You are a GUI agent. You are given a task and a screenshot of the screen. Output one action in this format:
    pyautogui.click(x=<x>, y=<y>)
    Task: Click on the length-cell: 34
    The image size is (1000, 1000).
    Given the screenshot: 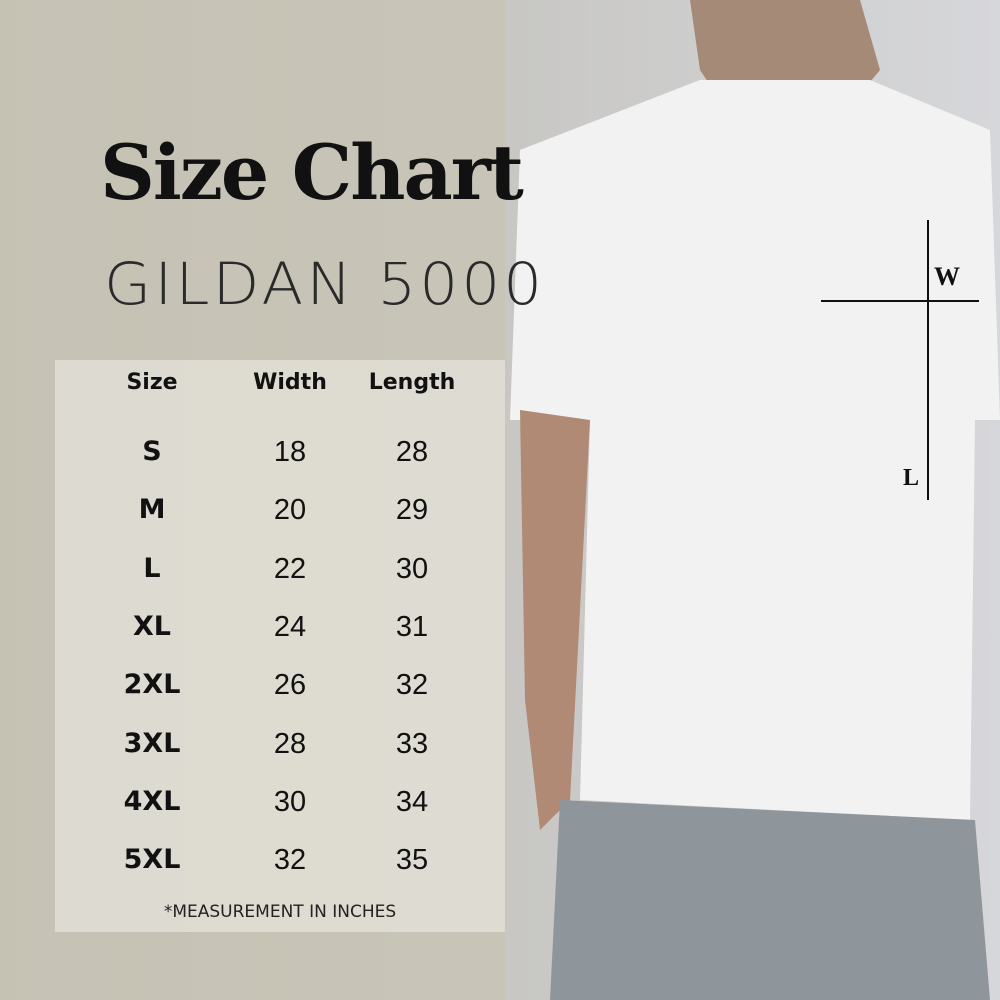 What is the action you would take?
    pyautogui.click(x=412, y=801)
    